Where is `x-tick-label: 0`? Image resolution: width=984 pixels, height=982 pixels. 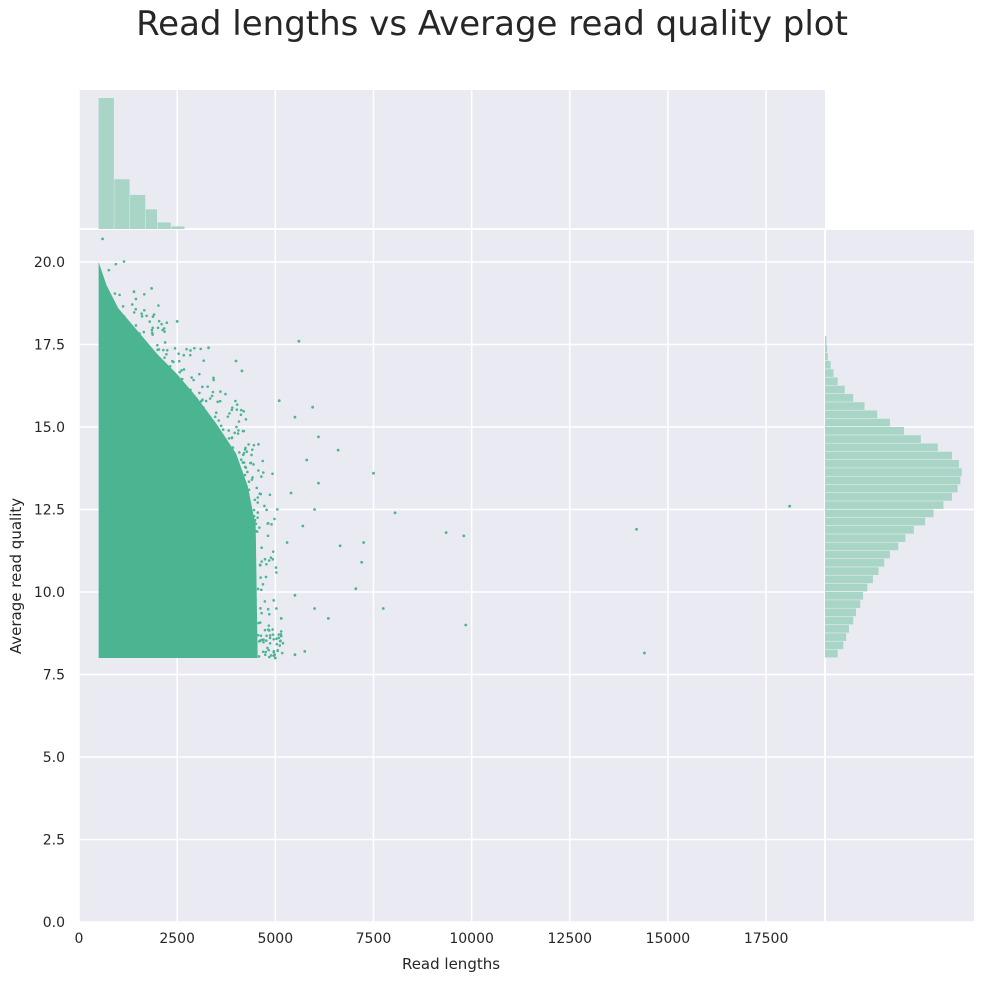
x-tick-label: 0 is located at coordinates (79, 939).